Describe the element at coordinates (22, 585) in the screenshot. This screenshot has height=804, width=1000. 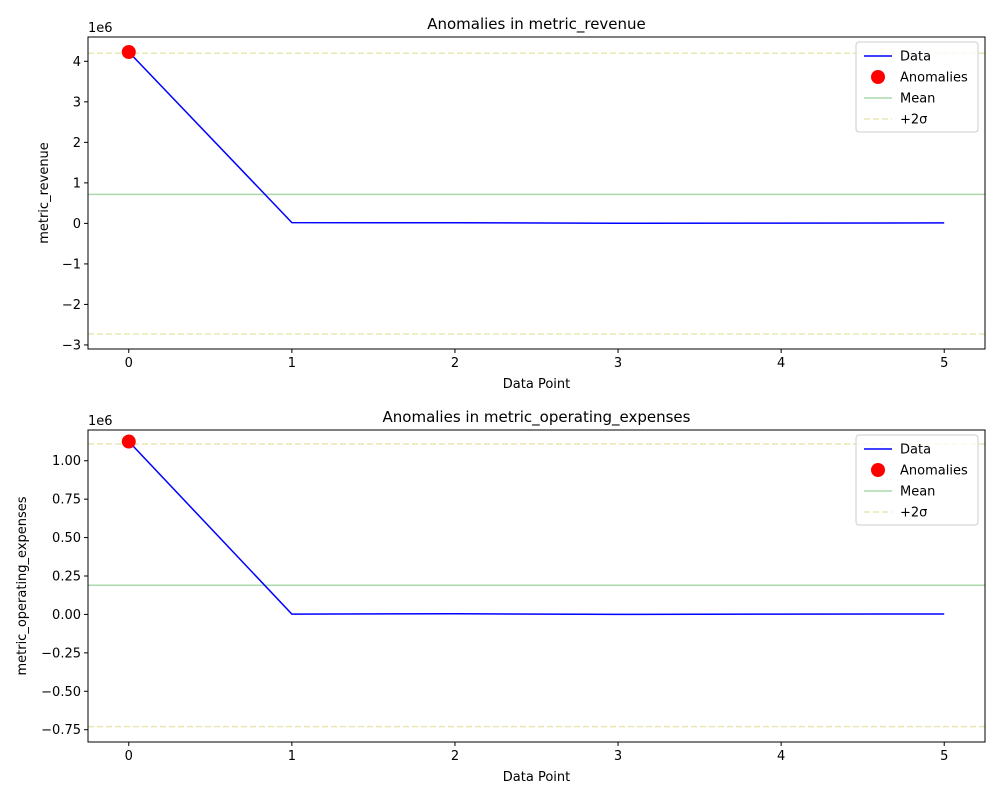
I see `y-axis-label: metric_operating_expenses` at that location.